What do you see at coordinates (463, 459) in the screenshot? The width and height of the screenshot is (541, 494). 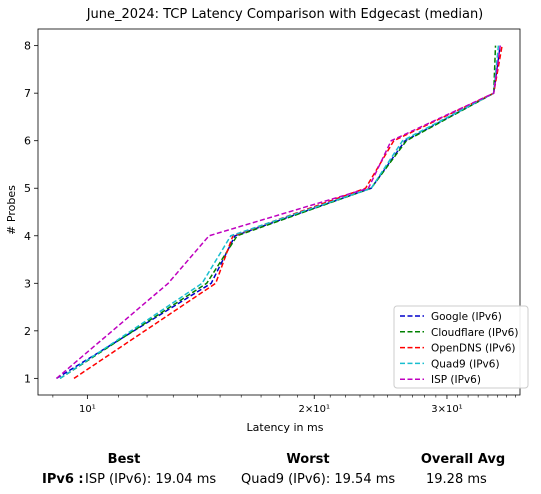 I see `avg-header: Overall Avg` at bounding box center [463, 459].